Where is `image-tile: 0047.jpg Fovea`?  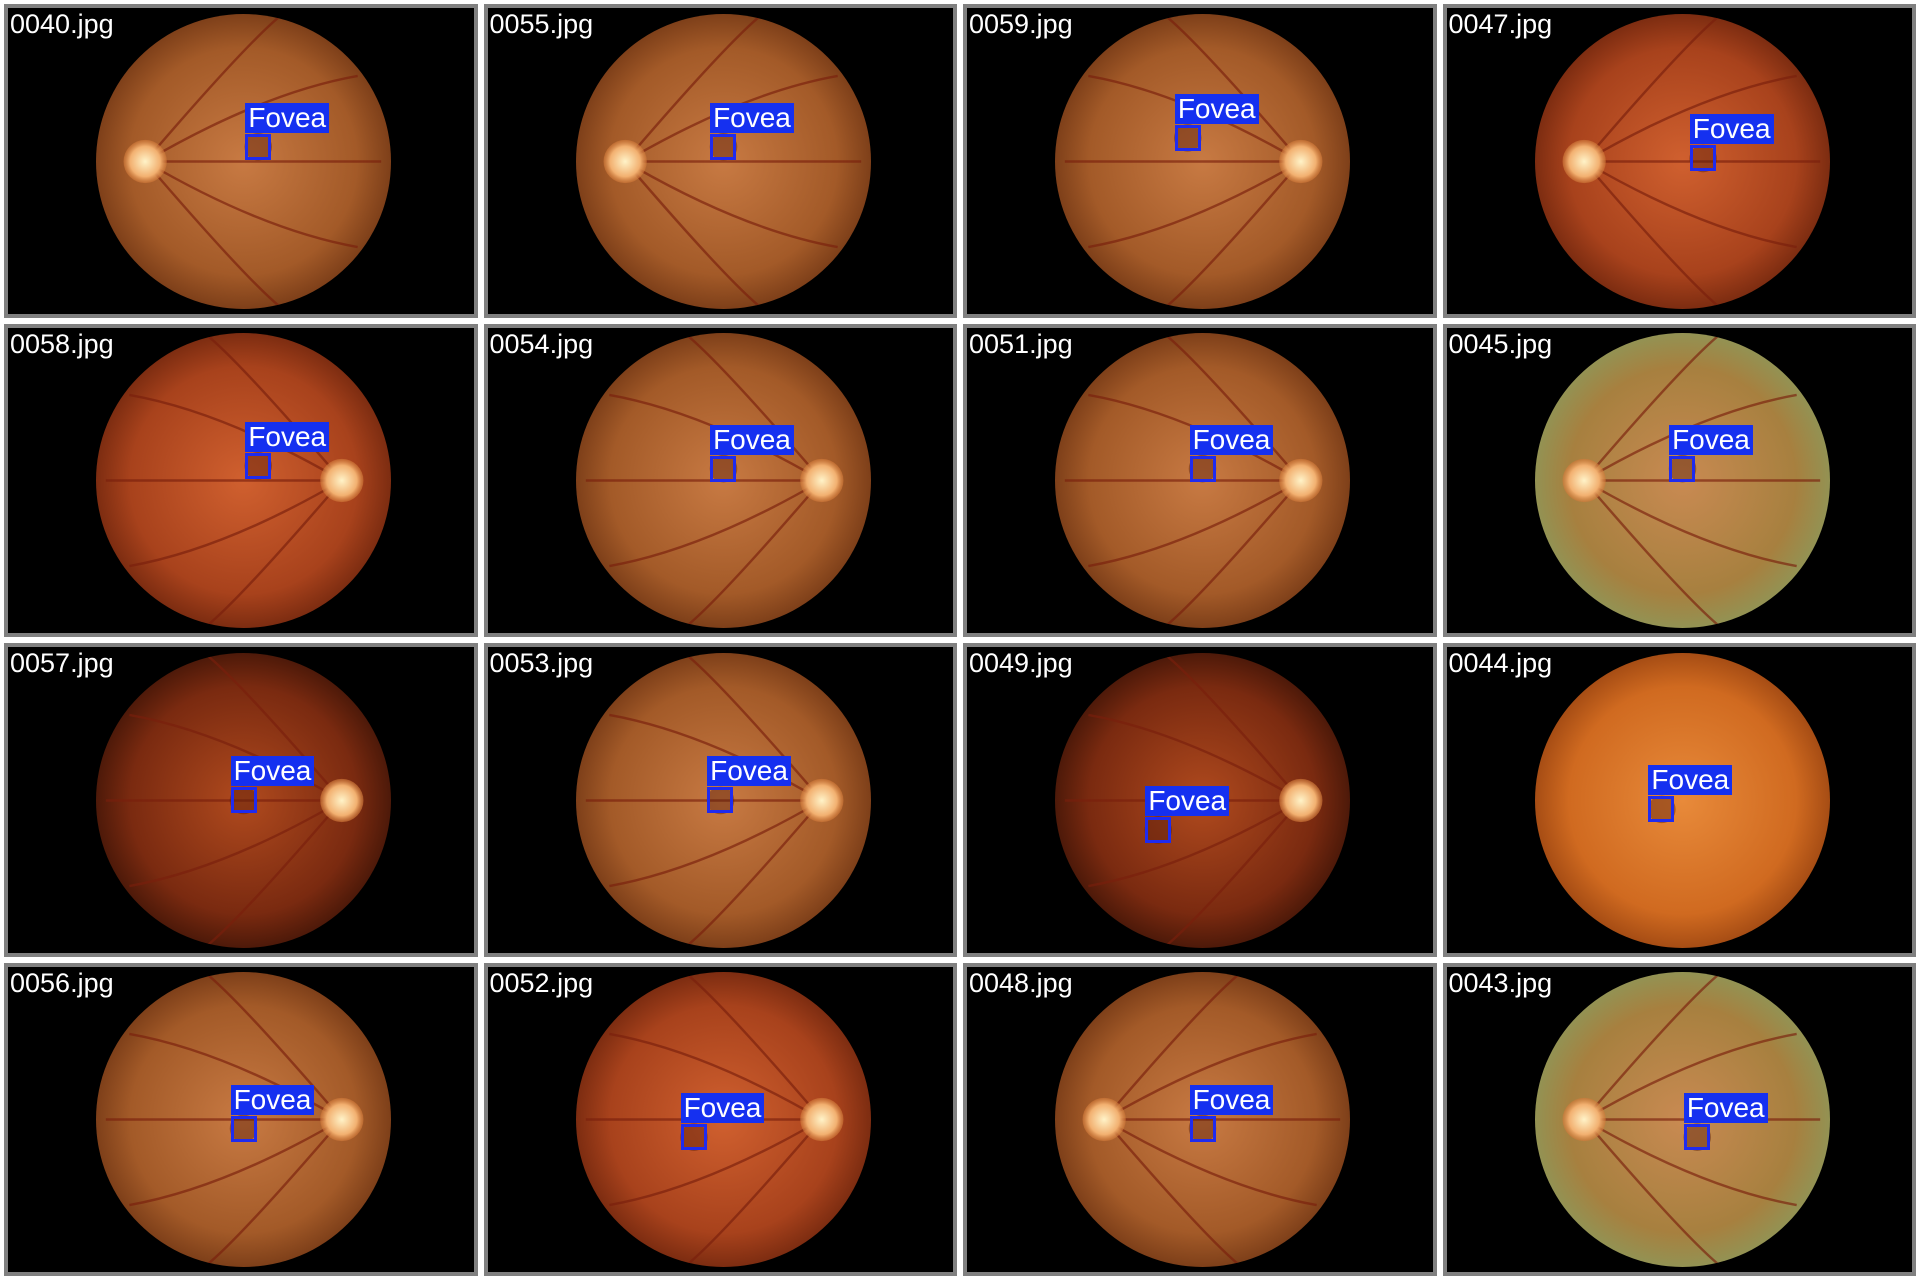
image-tile: 0047.jpg Fovea is located at coordinates (1679, 161).